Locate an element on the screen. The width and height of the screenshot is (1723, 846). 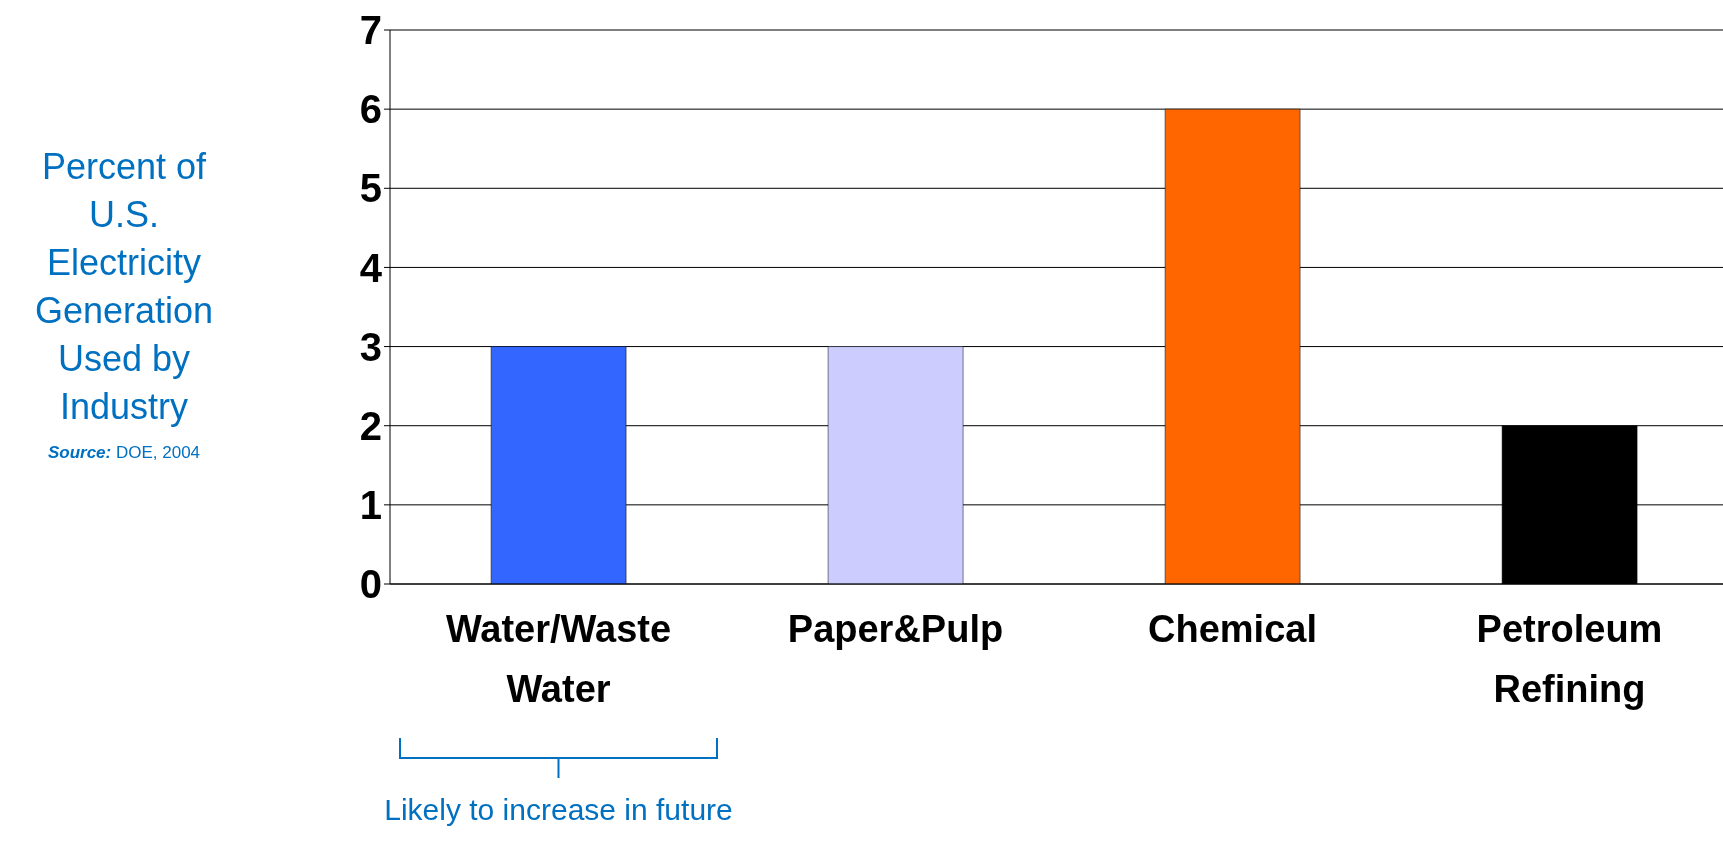
annotation: Likely to increase in future is located at coordinates (558, 810).